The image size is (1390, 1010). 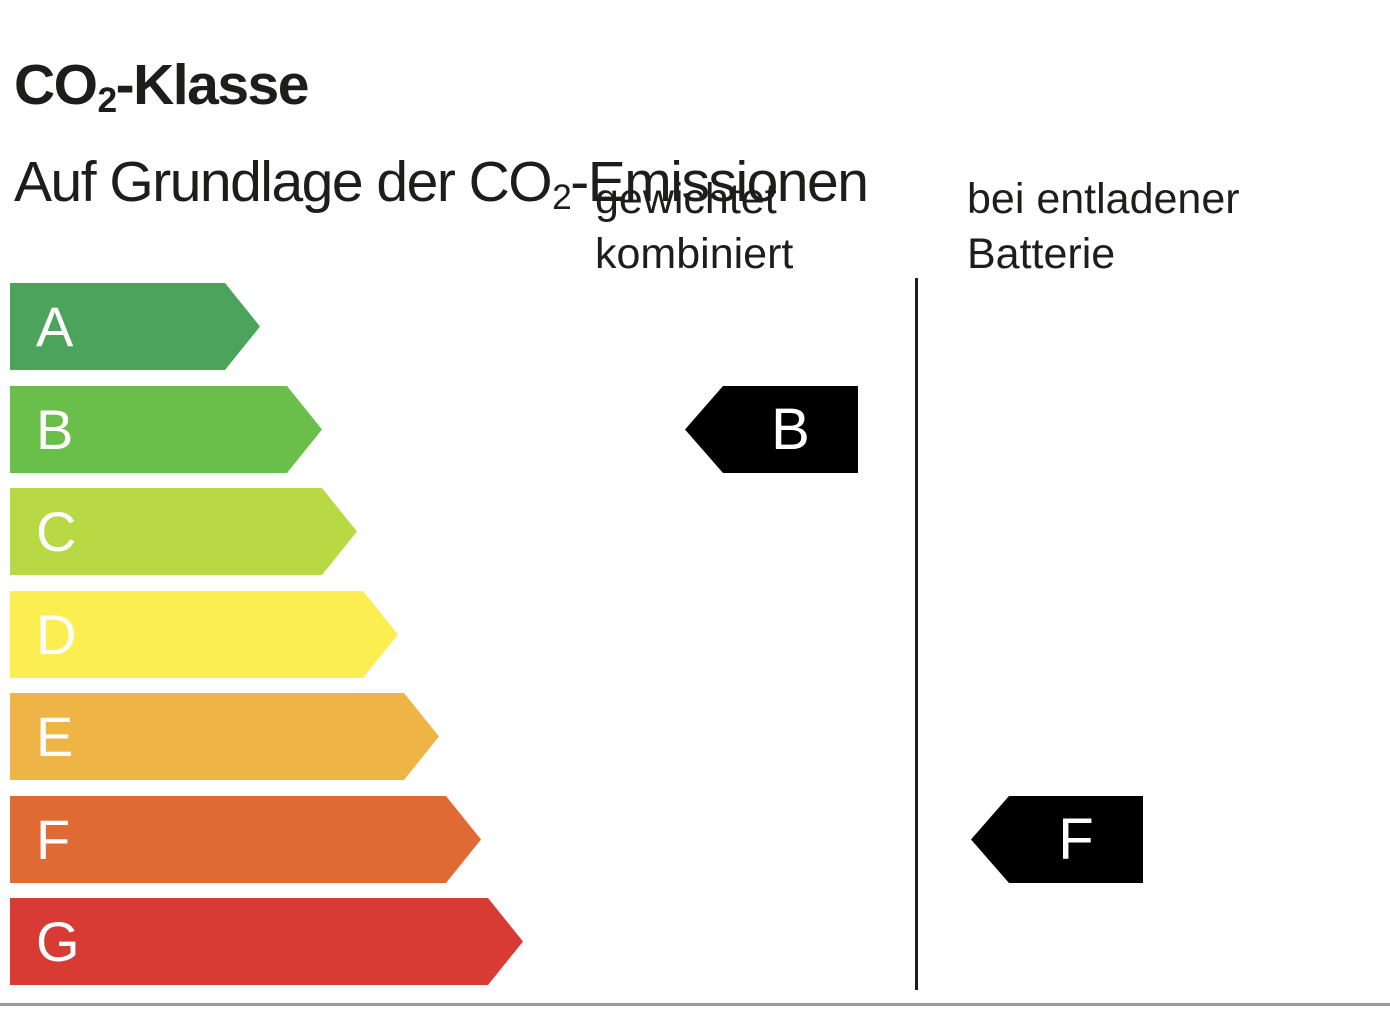 I want to click on rating-letter-weighted: B, so click(x=790, y=429).